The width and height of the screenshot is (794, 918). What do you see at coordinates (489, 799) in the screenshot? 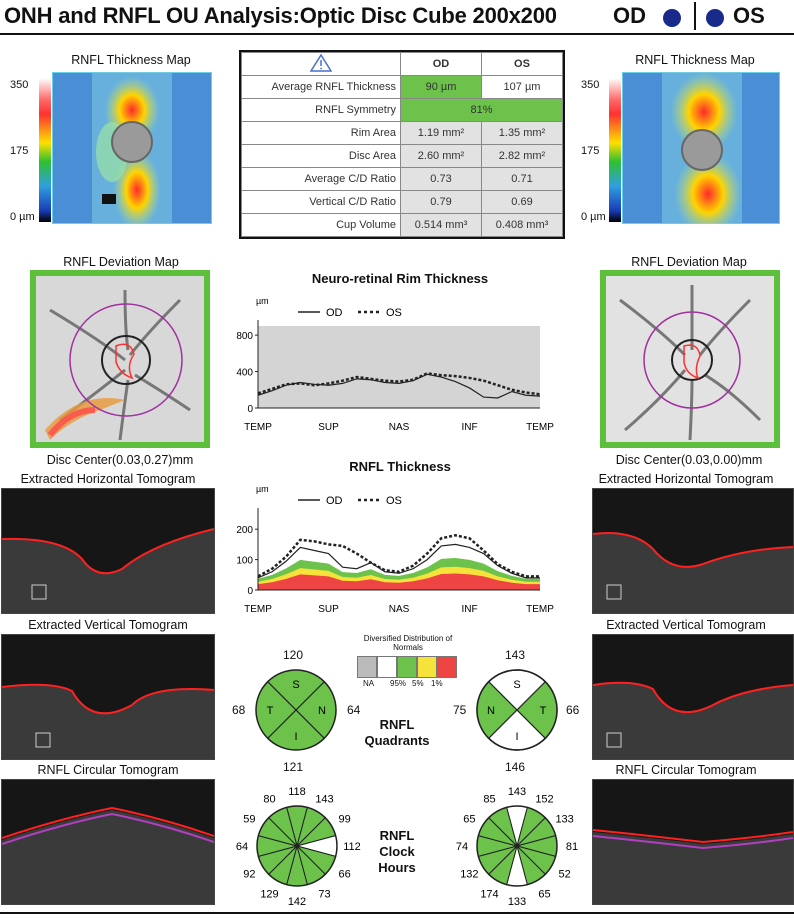
I see `clock-value: 85` at bounding box center [489, 799].